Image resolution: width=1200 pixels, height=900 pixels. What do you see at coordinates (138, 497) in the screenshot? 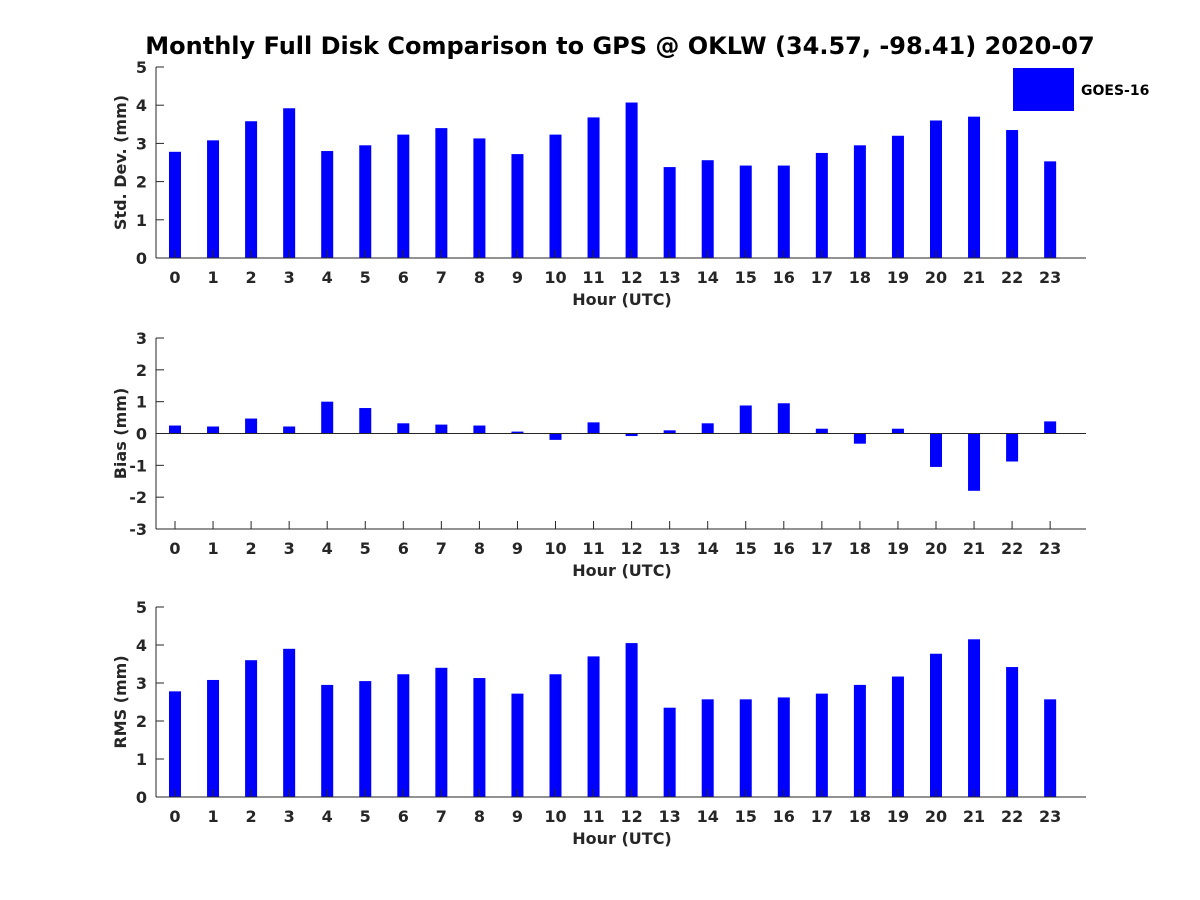
I see `y-tick-label: -2` at bounding box center [138, 497].